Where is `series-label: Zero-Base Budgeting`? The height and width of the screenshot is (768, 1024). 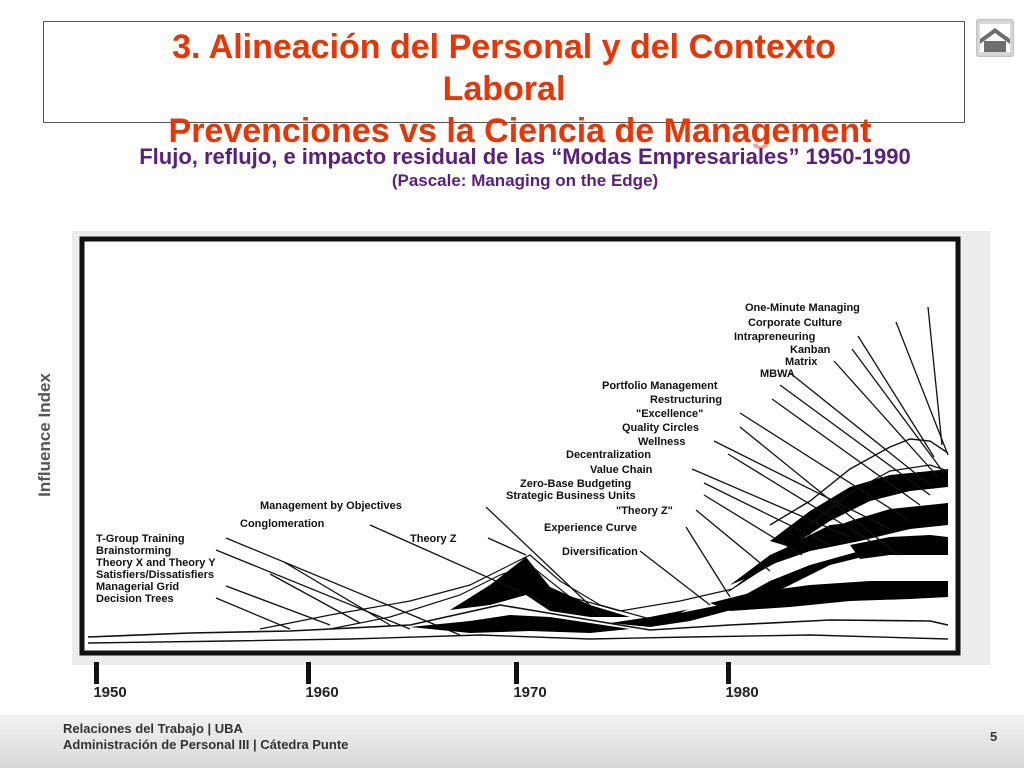 series-label: Zero-Base Budgeting is located at coordinates (575, 484).